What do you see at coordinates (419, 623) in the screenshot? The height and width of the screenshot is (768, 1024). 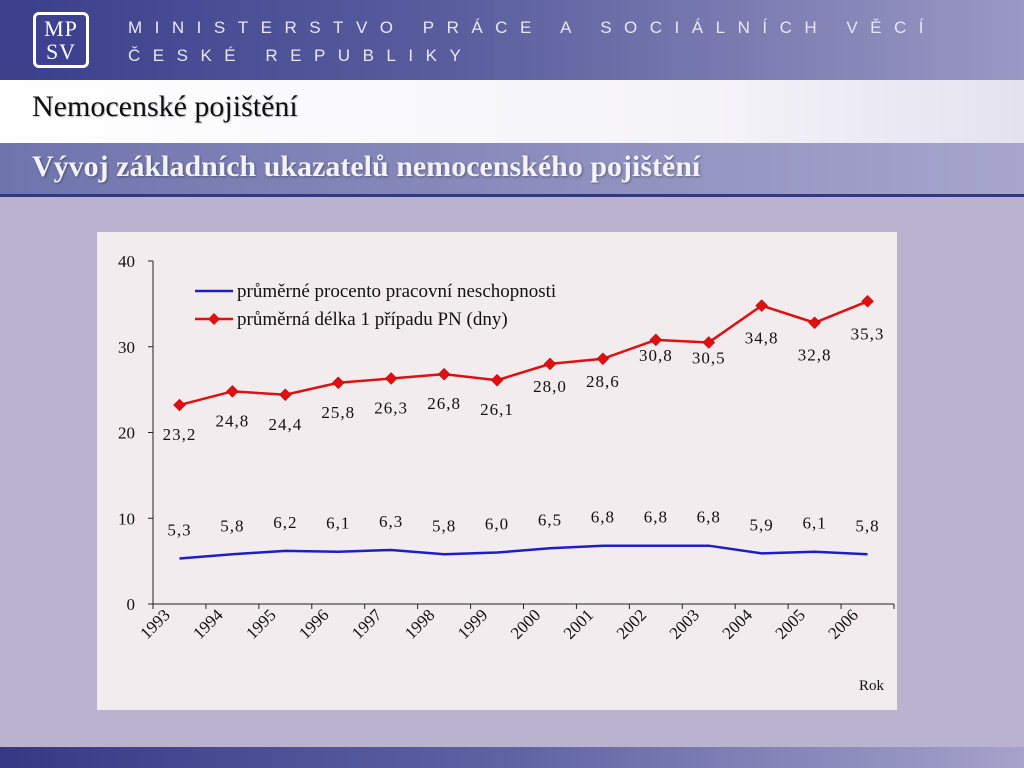 I see `x-tick-label: 1998` at bounding box center [419, 623].